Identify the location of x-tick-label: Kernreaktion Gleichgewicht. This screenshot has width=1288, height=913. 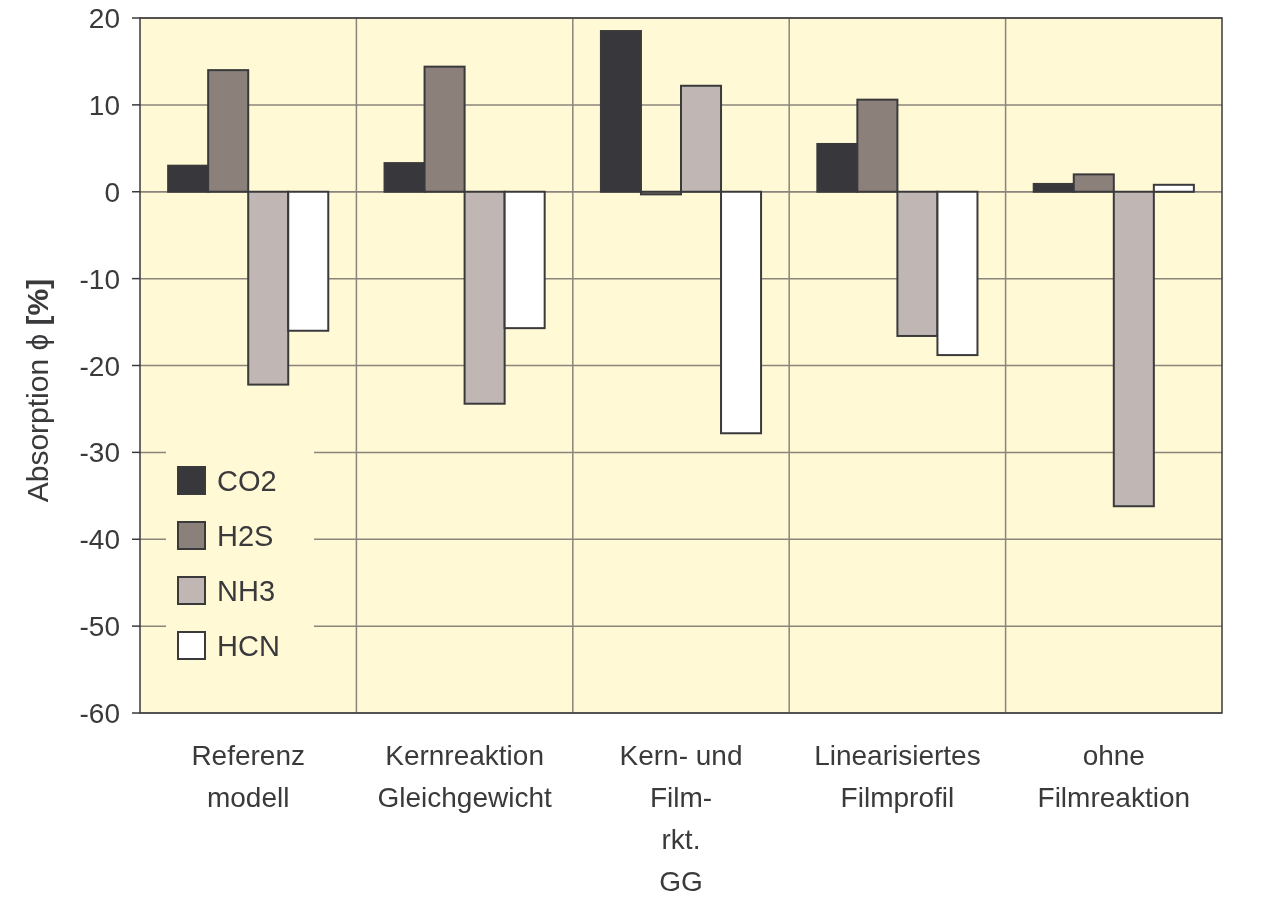
(464, 776).